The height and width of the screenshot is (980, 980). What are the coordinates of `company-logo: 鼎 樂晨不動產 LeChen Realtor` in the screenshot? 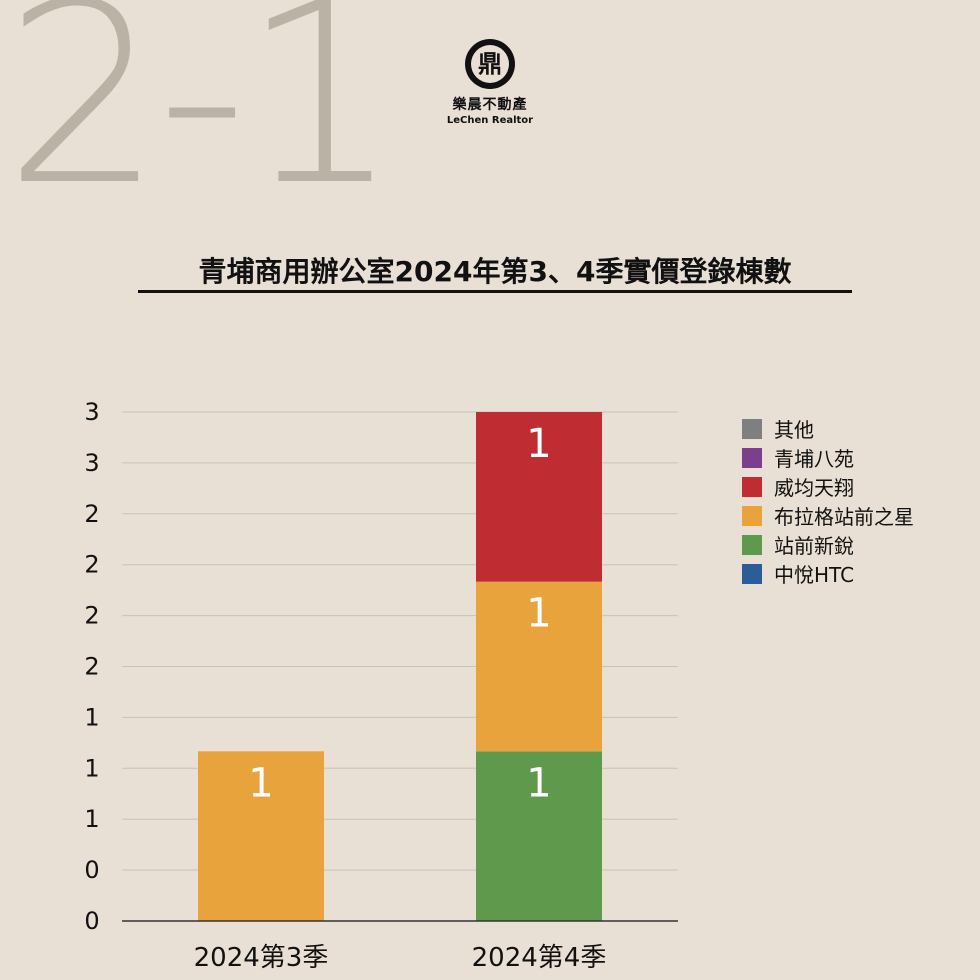 It's located at (490, 82).